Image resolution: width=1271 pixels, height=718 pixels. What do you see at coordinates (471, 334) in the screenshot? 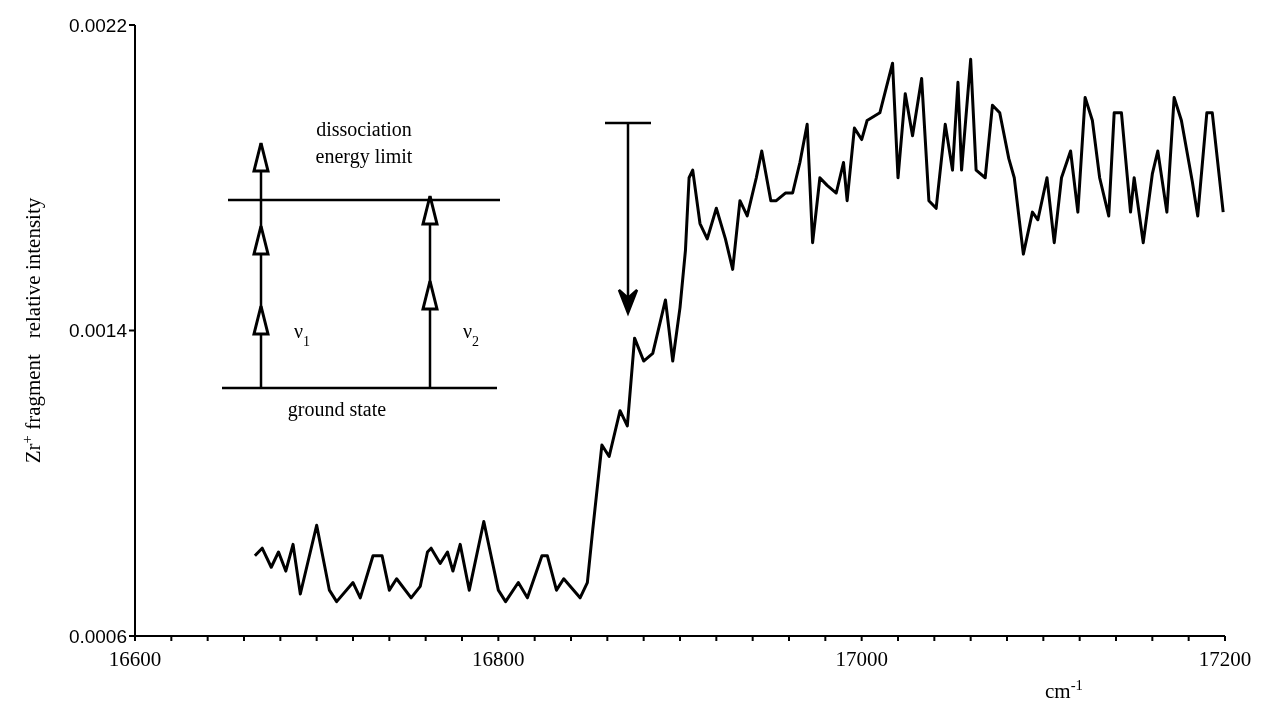
I see `annotation: ν$_{2}$` at bounding box center [471, 334].